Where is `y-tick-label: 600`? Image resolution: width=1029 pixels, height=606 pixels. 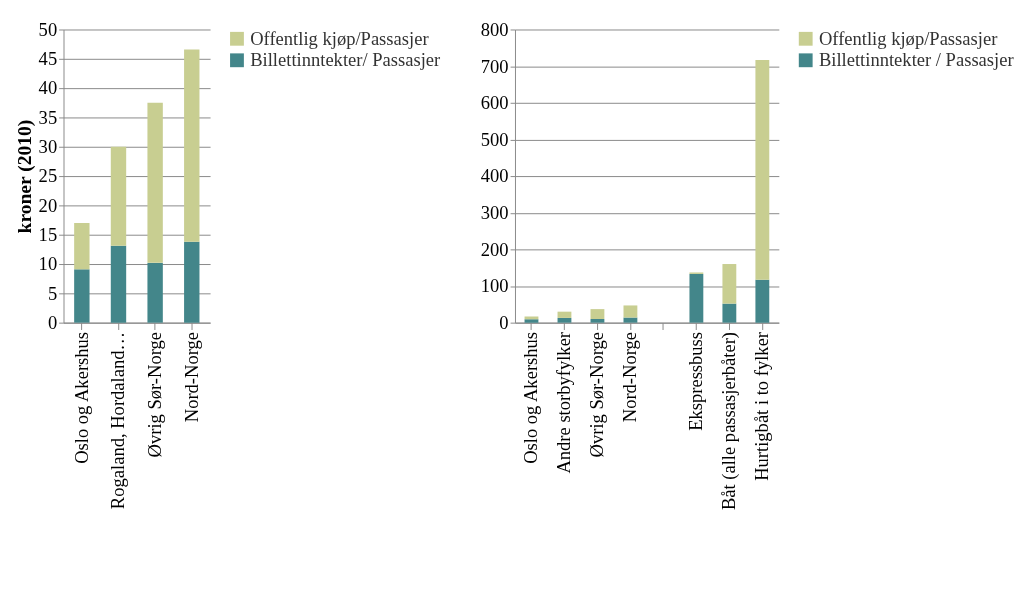
y-tick-label: 600 is located at coordinates (494, 103).